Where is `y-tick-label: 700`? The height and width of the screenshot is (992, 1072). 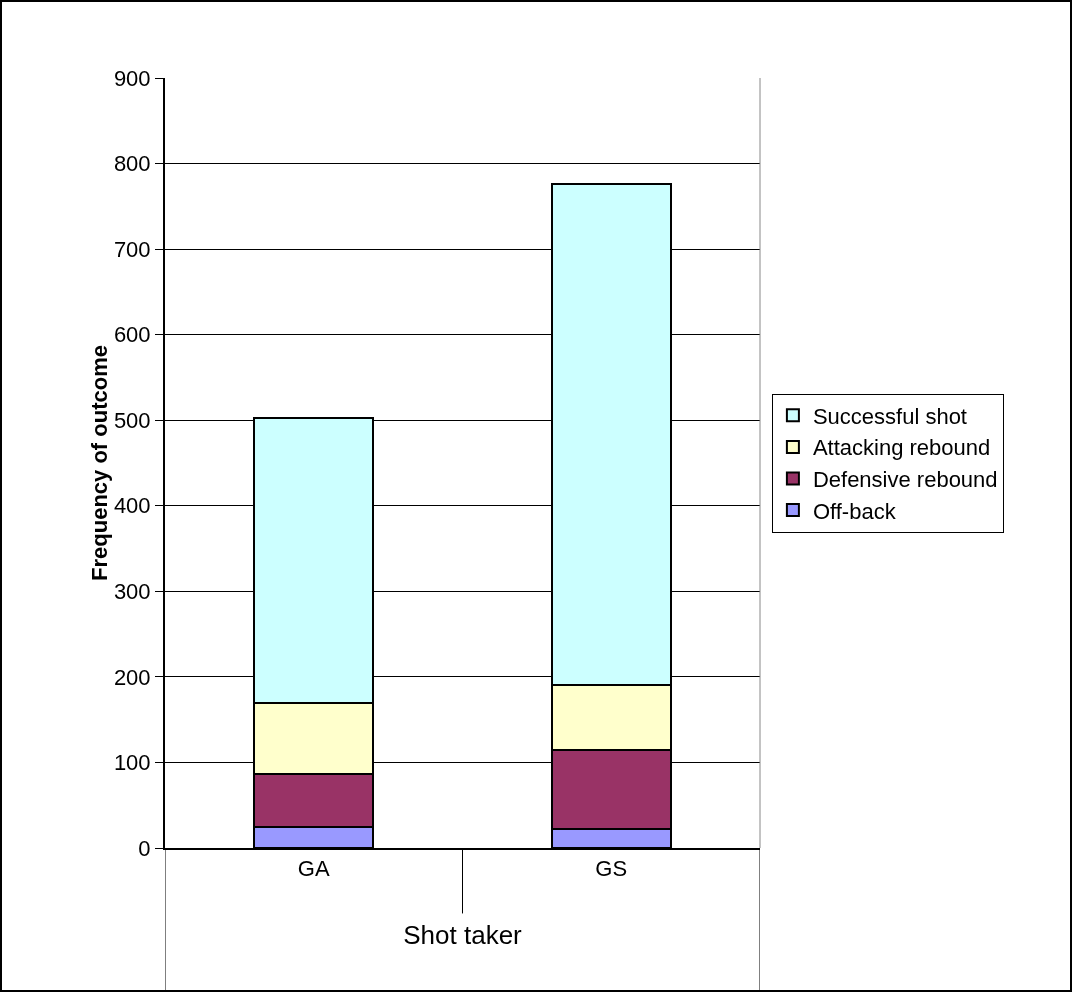
y-tick-label: 700 is located at coordinates (132, 249).